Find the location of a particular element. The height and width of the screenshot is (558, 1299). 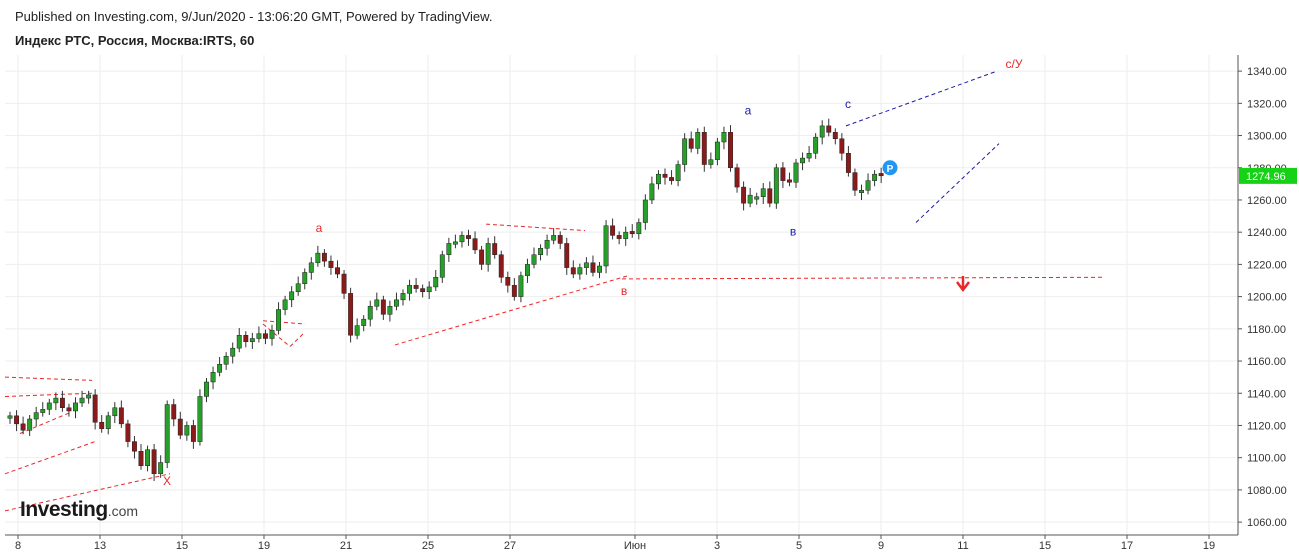

symbol-title: Индекс РТС, Россия, Москва:IRTS, 60 is located at coordinates (135, 40).